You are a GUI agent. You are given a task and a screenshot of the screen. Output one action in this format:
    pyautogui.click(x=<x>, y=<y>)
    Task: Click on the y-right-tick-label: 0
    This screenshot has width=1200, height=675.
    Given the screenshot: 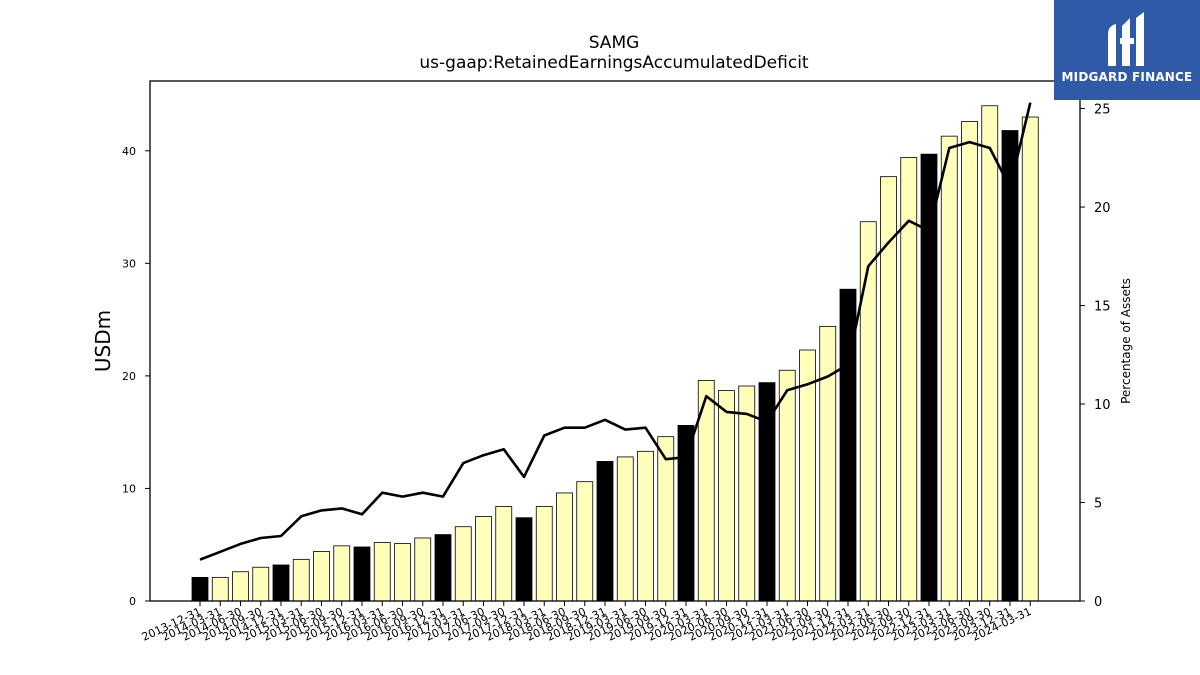 What is the action you would take?
    pyautogui.click(x=1098, y=602)
    